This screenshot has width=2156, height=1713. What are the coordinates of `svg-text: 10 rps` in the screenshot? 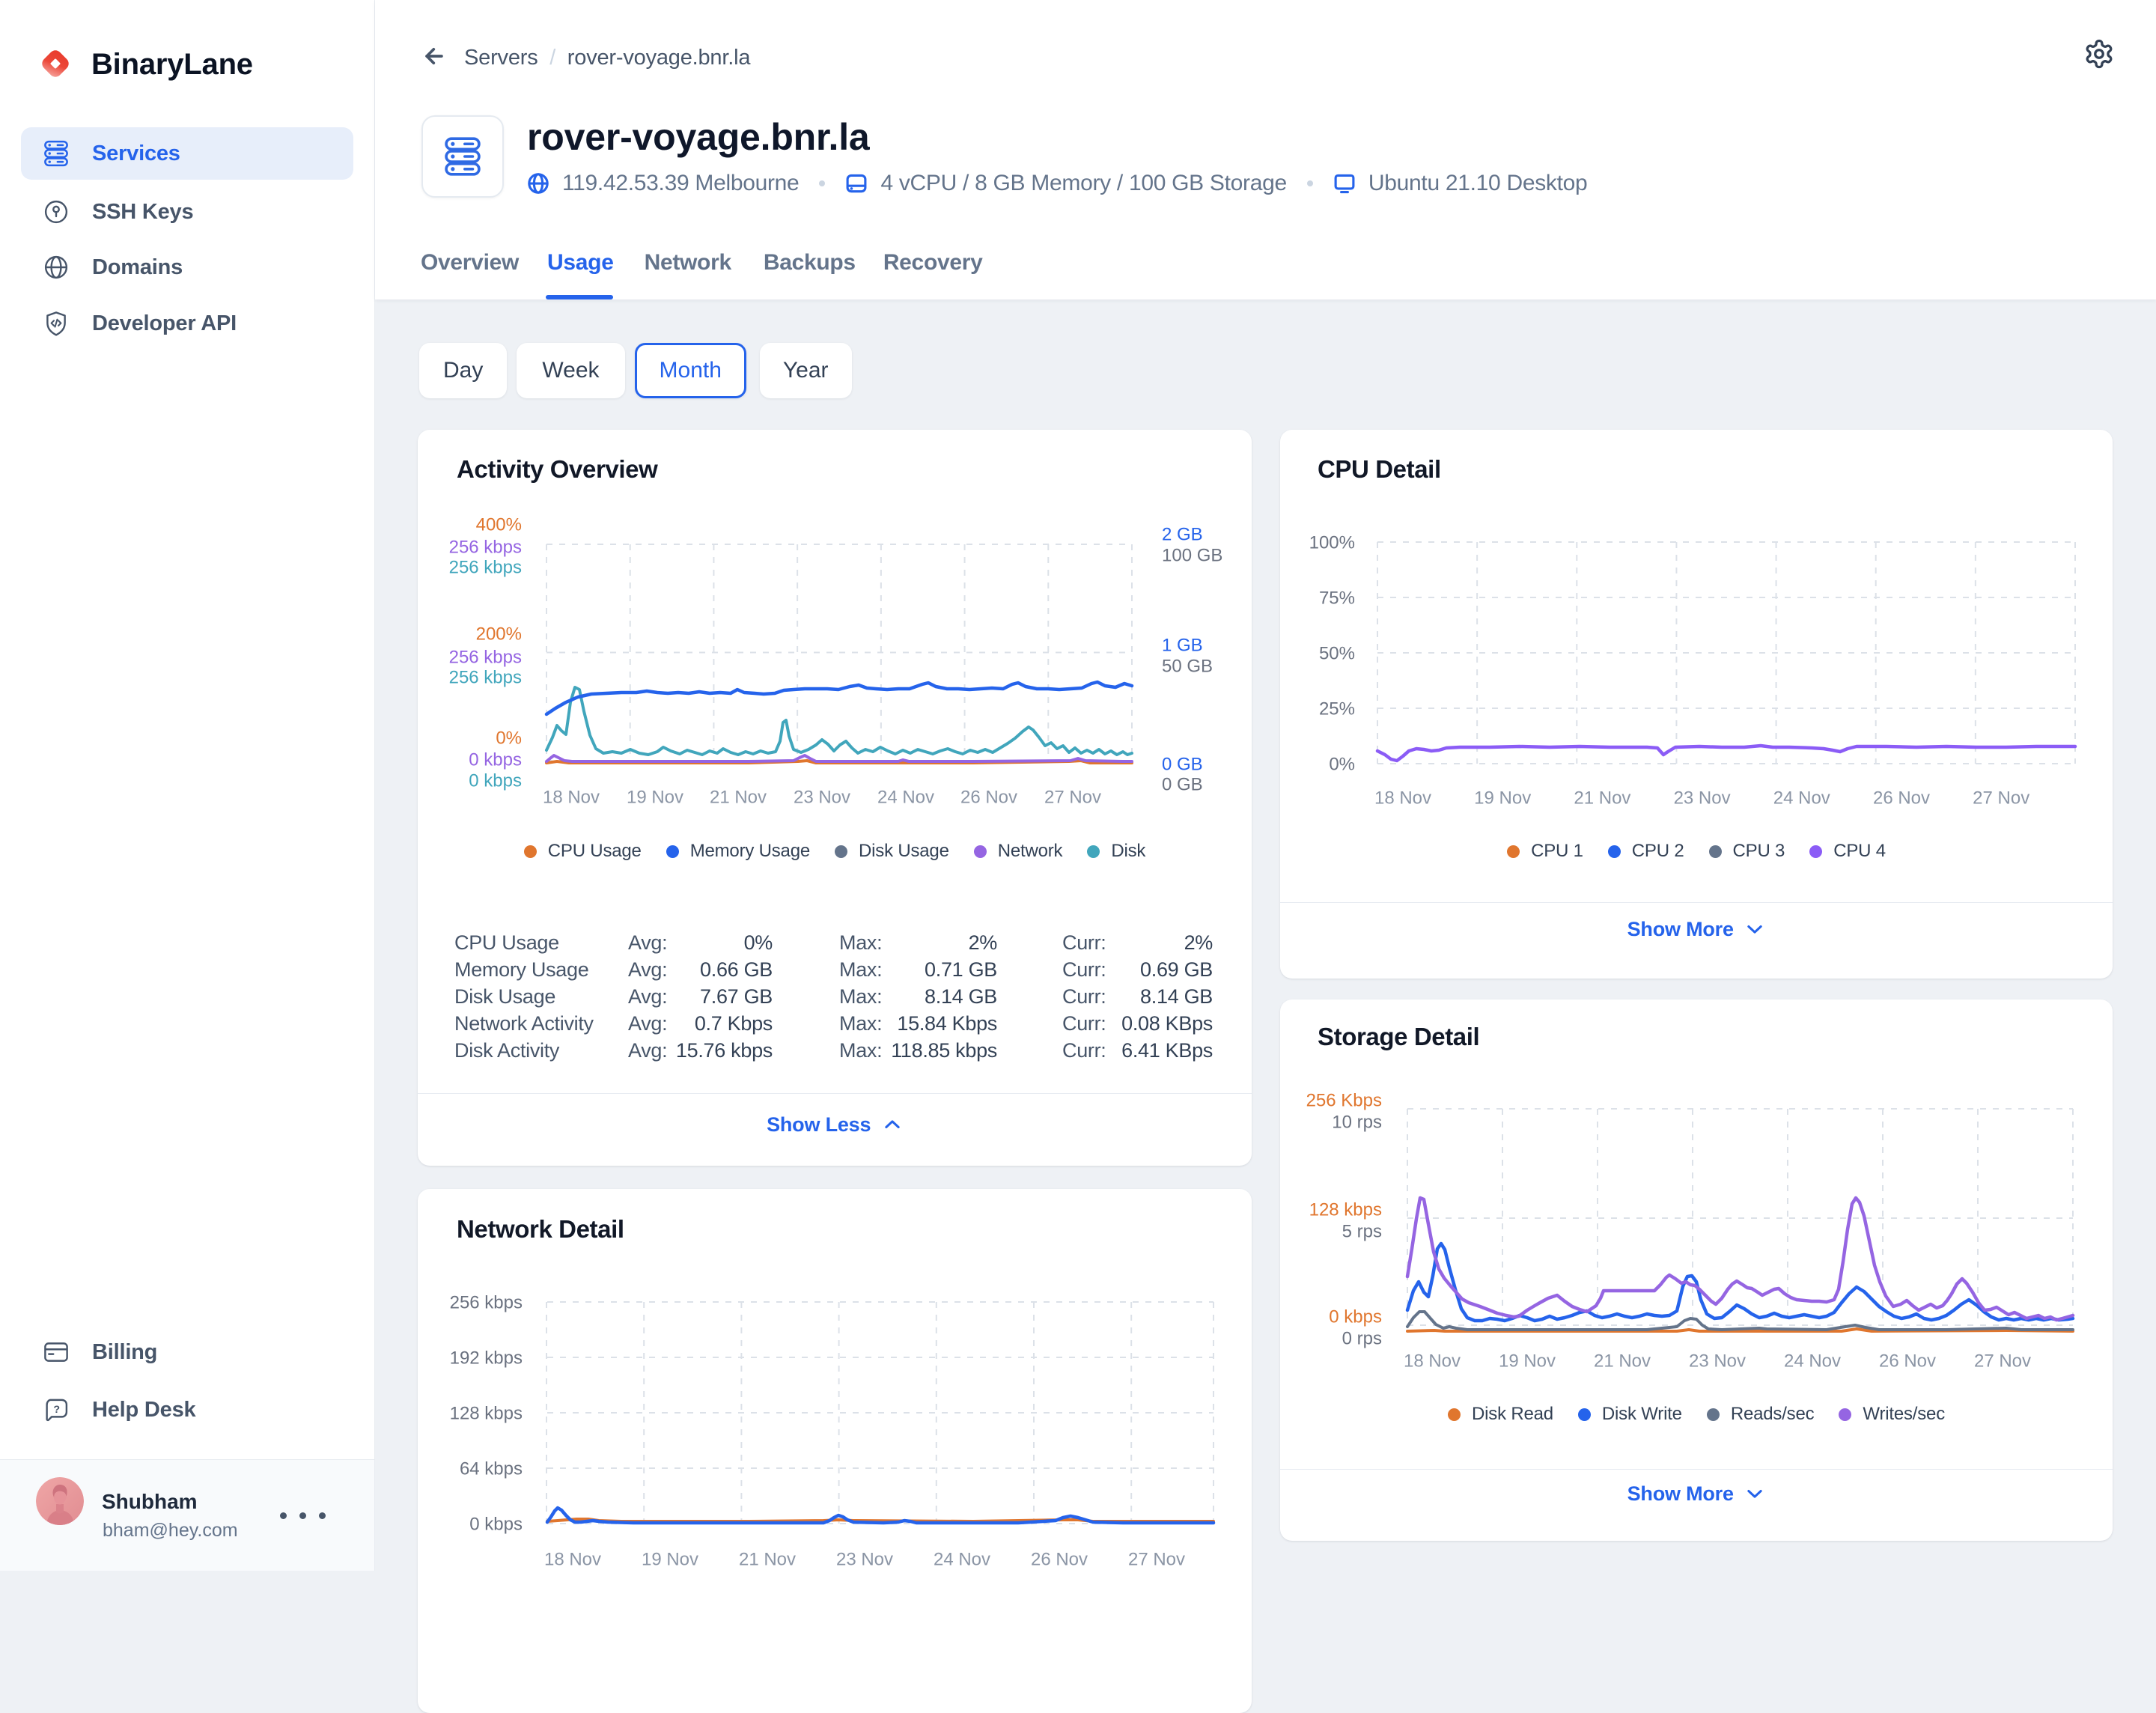 It's located at (1357, 1122).